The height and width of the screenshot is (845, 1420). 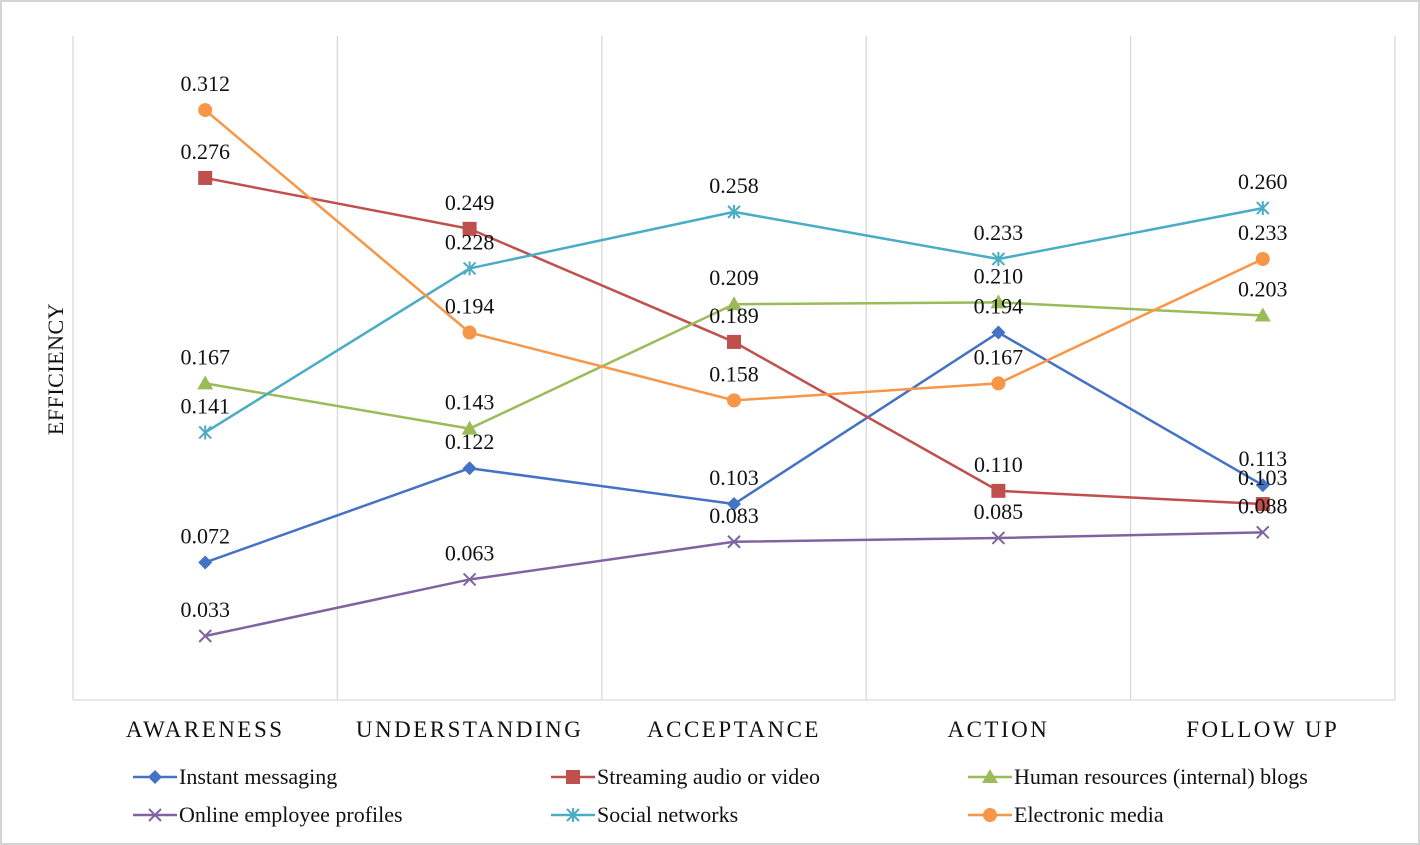 What do you see at coordinates (470, 441) in the screenshot?
I see `data-label: 0.122` at bounding box center [470, 441].